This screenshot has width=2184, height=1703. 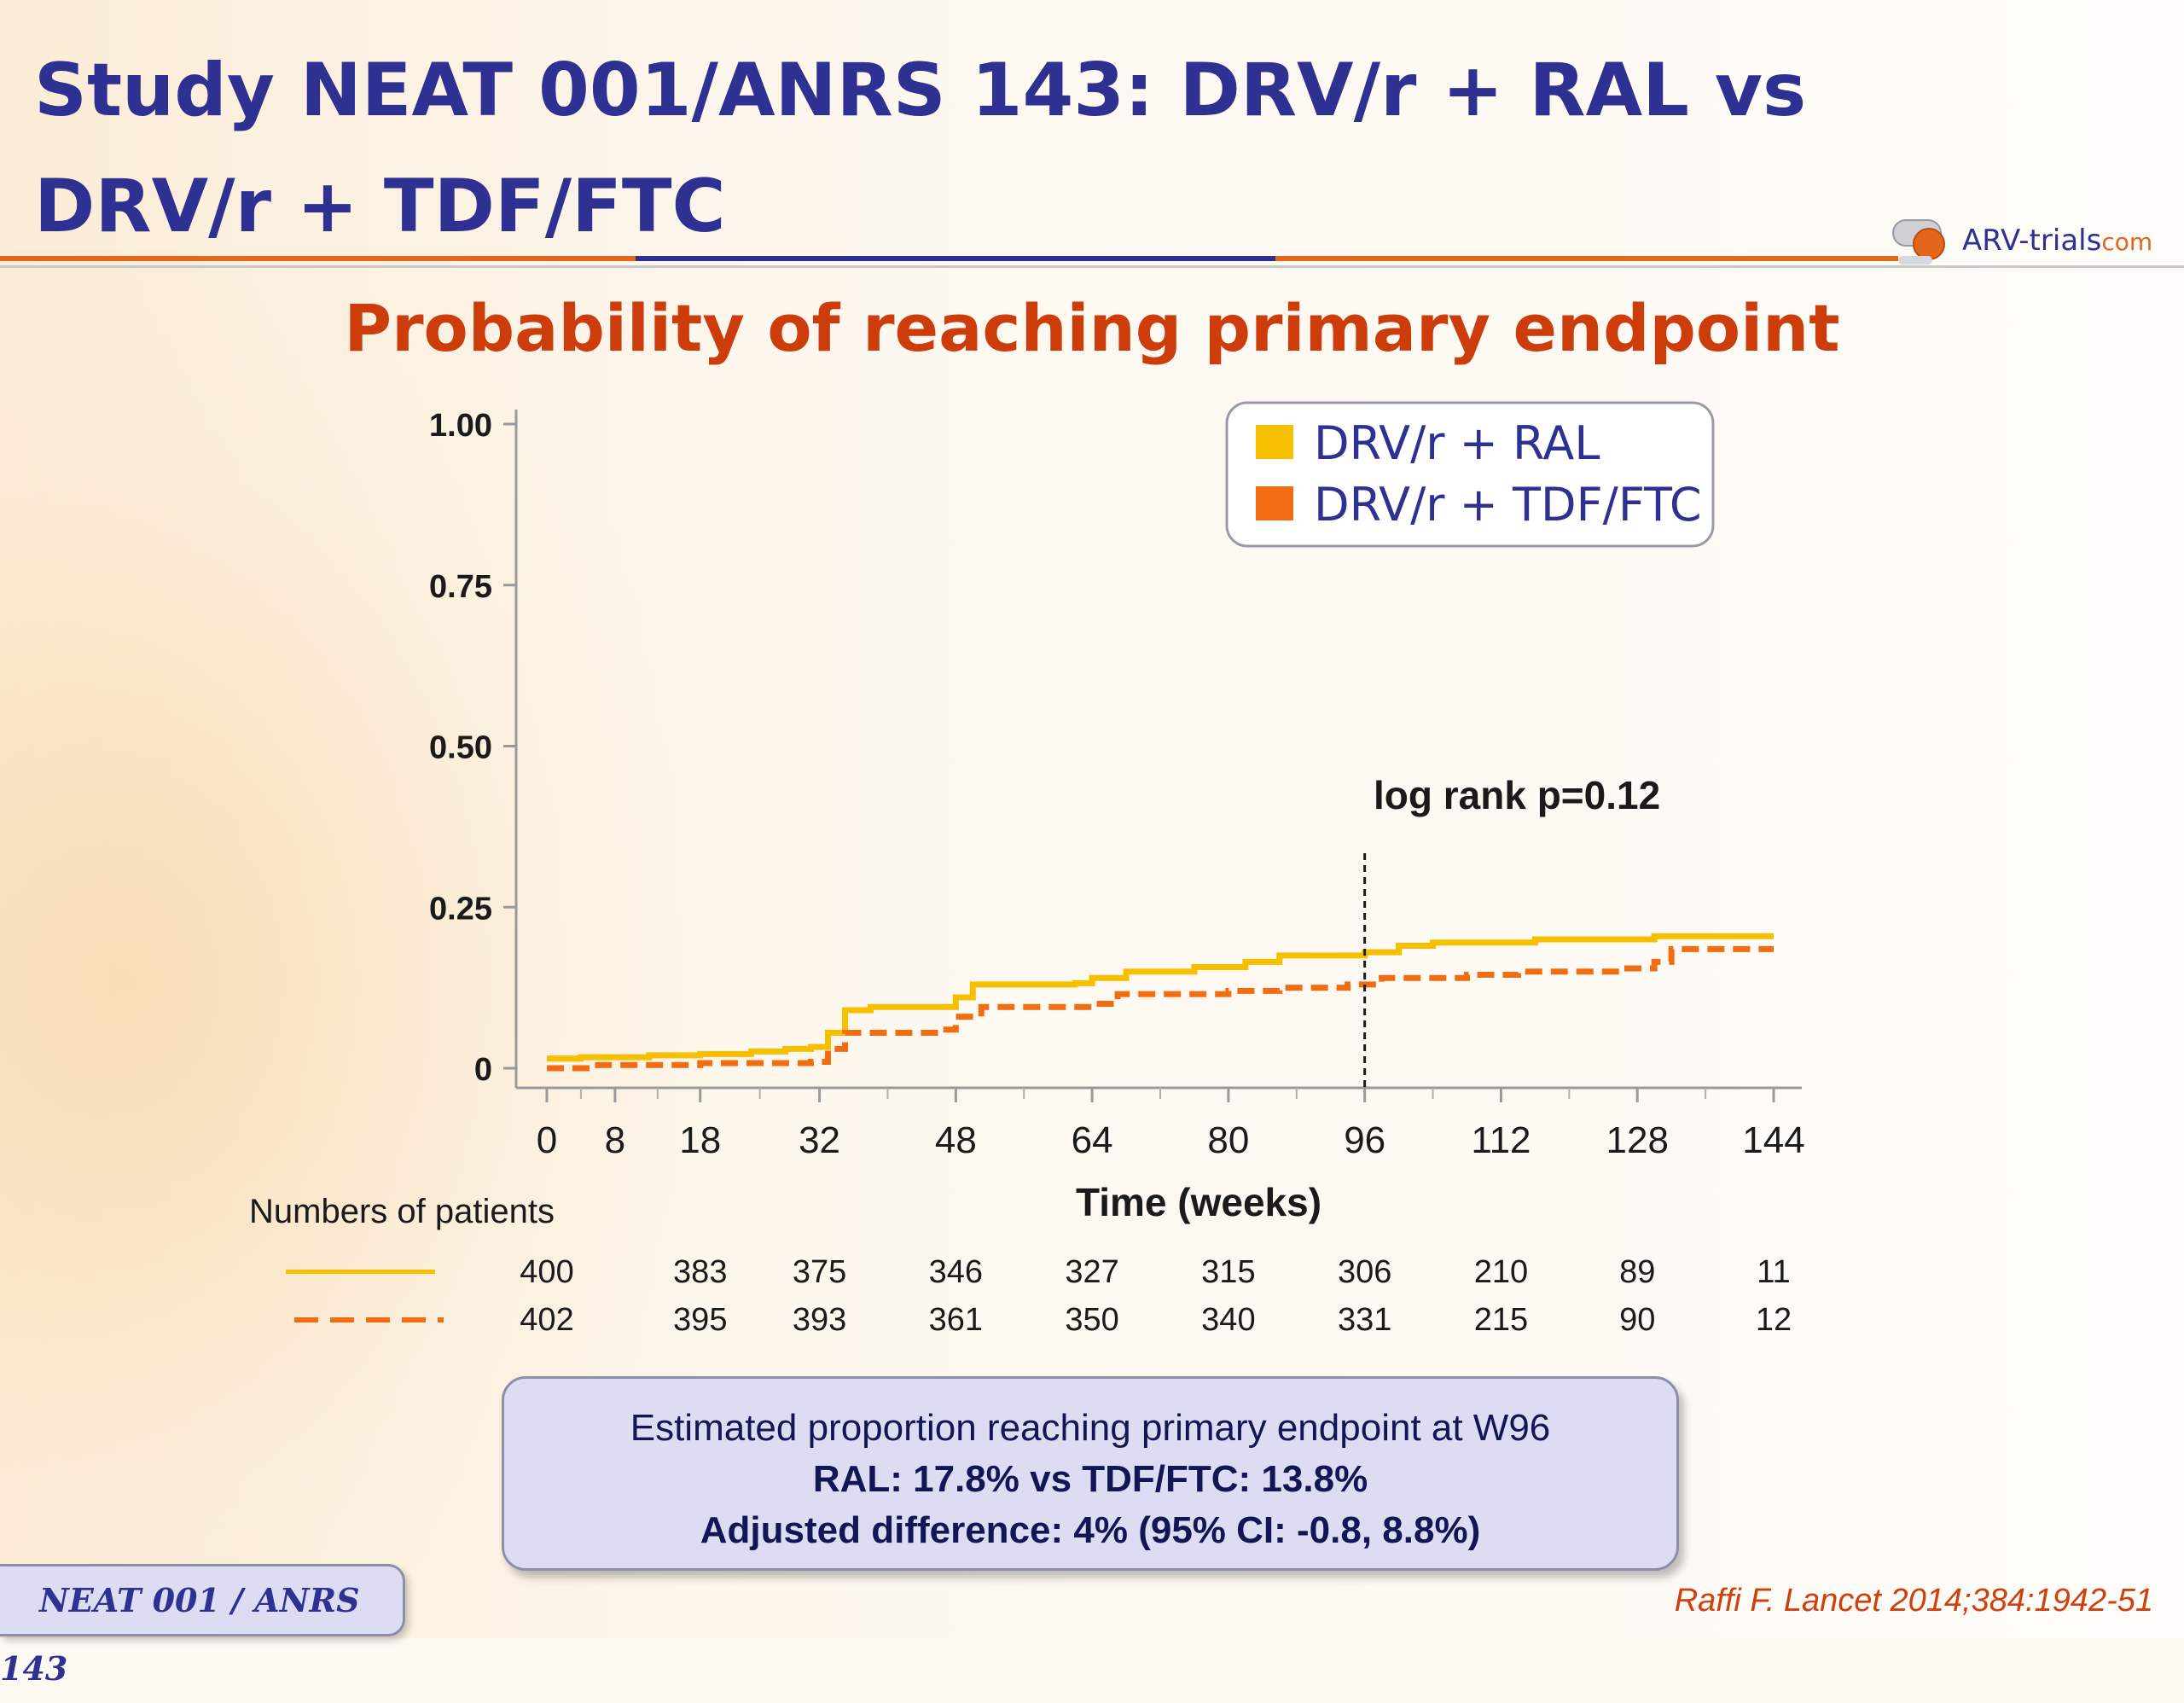 I want to click on numbers-of-patients-header: Numbers of patients, so click(x=402, y=1211).